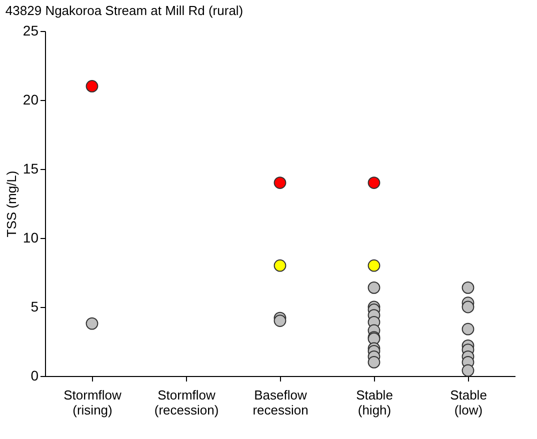 Image resolution: width=537 pixels, height=439 pixels. Describe the element at coordinates (34, 376) in the screenshot. I see `y-tick-label: 0` at that location.